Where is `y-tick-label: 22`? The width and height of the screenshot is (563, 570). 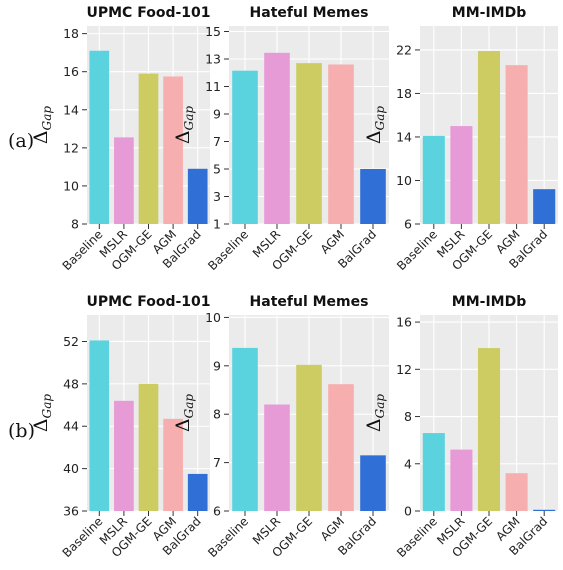 y-tick-label: 22 is located at coordinates (404, 49).